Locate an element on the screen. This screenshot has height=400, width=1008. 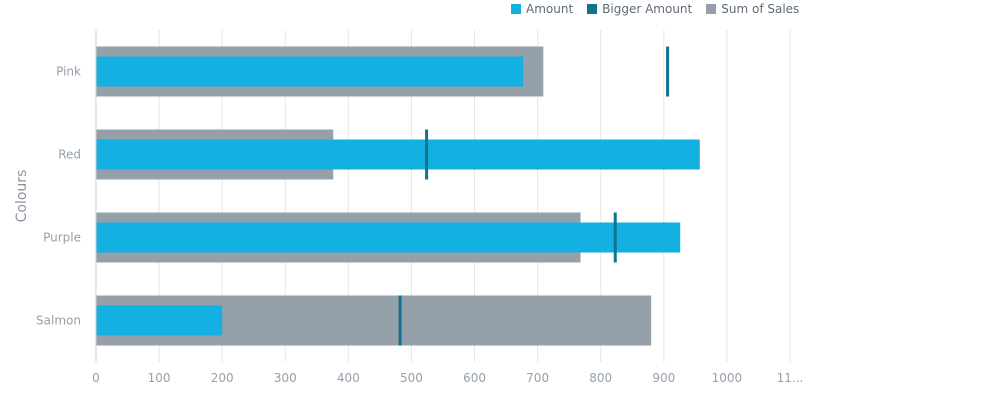
x-tick-label: 200 is located at coordinates (222, 378).